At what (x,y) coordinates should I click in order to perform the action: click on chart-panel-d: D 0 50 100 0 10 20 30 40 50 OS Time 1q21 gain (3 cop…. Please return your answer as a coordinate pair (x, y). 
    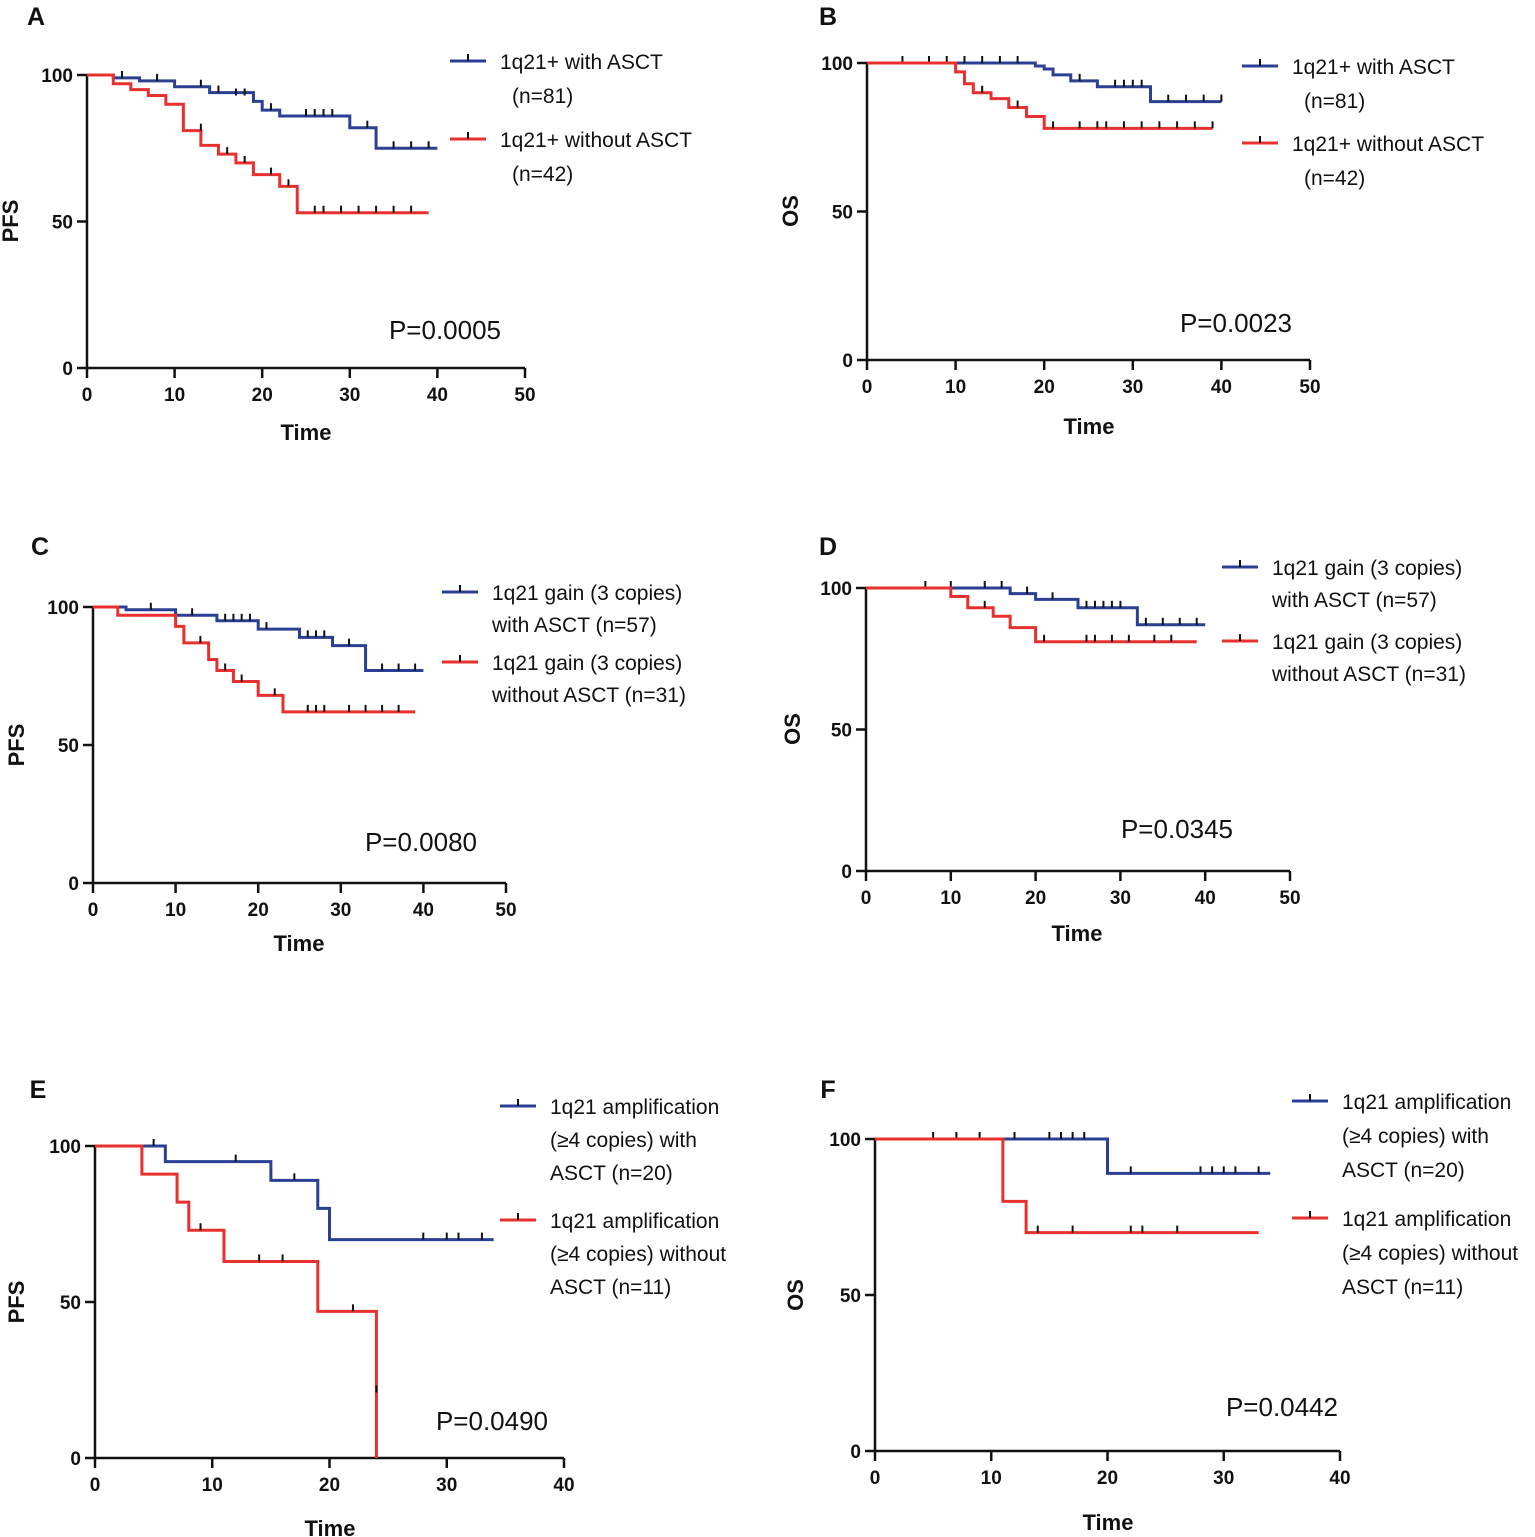
    Looking at the image, I should click on (1123, 739).